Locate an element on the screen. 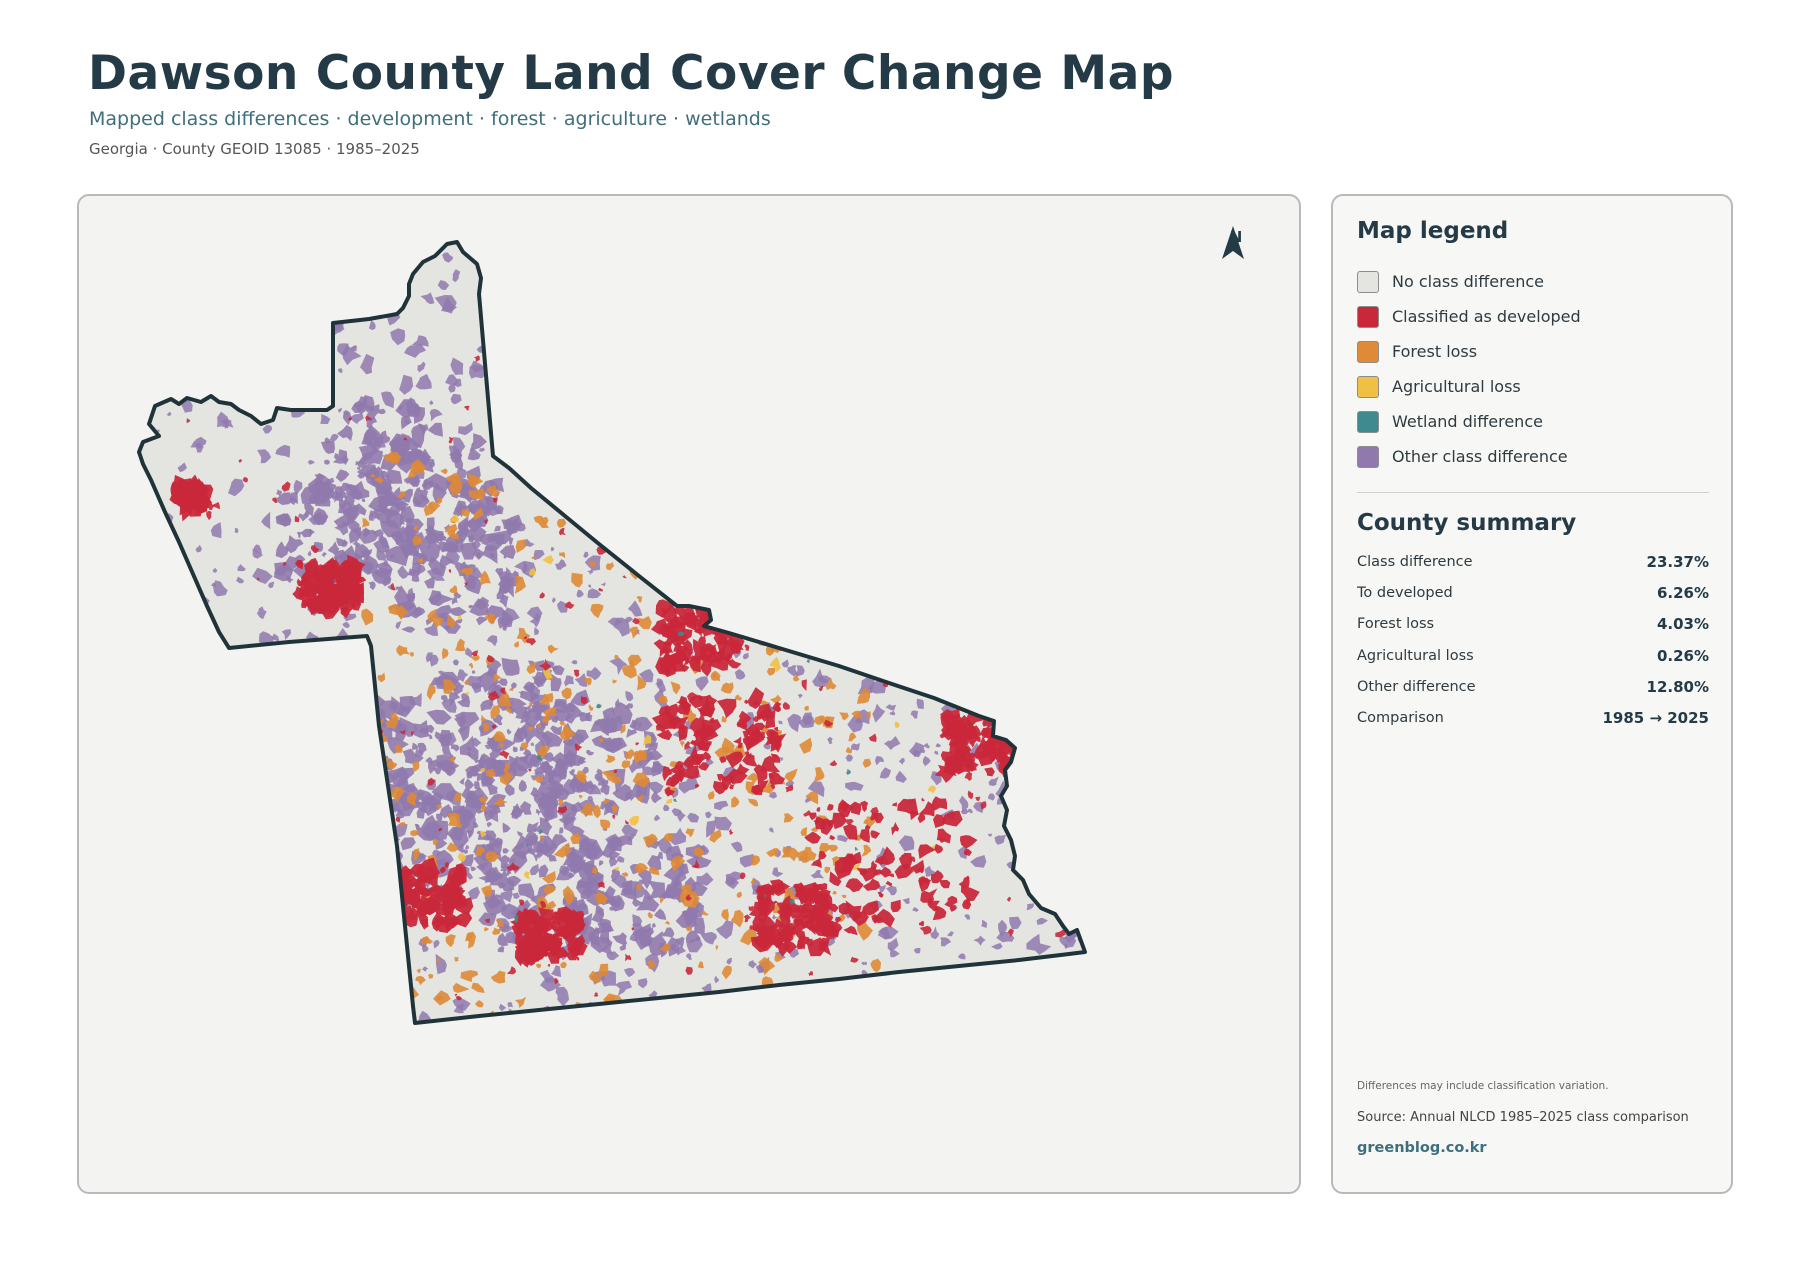  site-link: greenblog.co.kr is located at coordinates (1422, 1148).